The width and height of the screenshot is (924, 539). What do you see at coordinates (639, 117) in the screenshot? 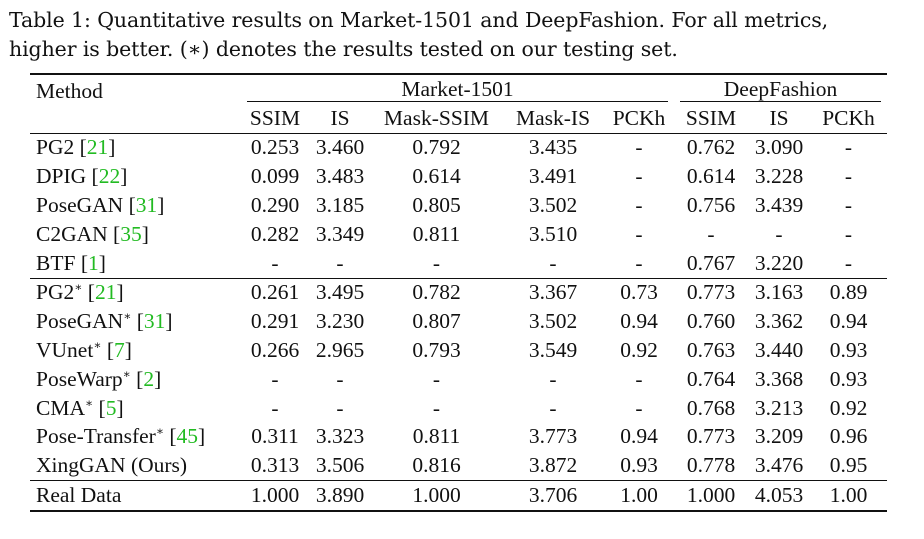
I see `col-header-market-pckh: PCKh` at bounding box center [639, 117].